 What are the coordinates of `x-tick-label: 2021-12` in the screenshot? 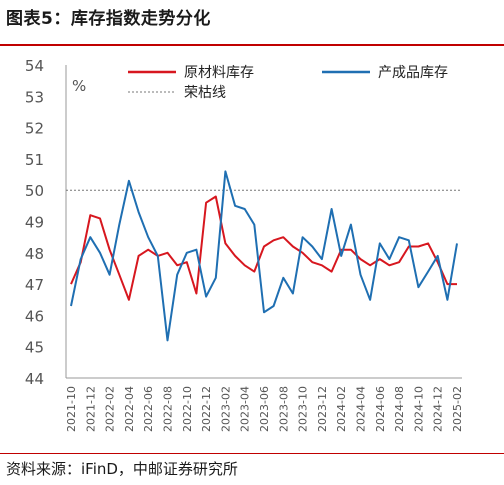 It's located at (90, 409).